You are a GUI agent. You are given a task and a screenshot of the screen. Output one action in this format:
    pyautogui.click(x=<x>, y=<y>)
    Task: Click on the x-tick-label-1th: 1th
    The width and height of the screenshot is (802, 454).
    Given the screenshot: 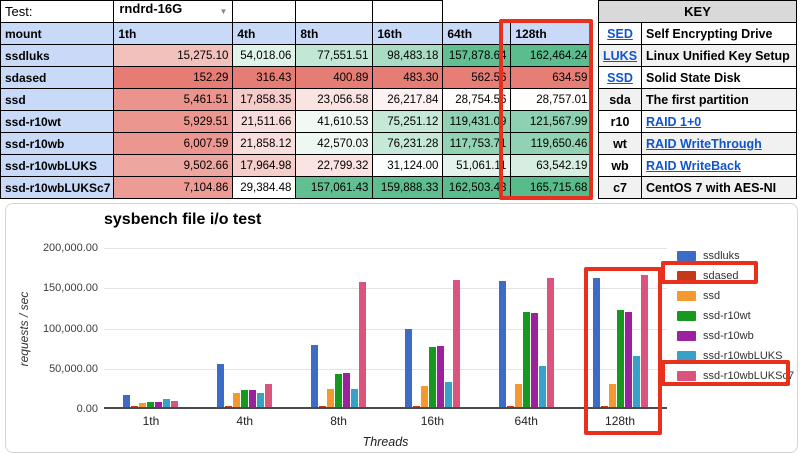 What is the action you would take?
    pyautogui.click(x=151, y=421)
    